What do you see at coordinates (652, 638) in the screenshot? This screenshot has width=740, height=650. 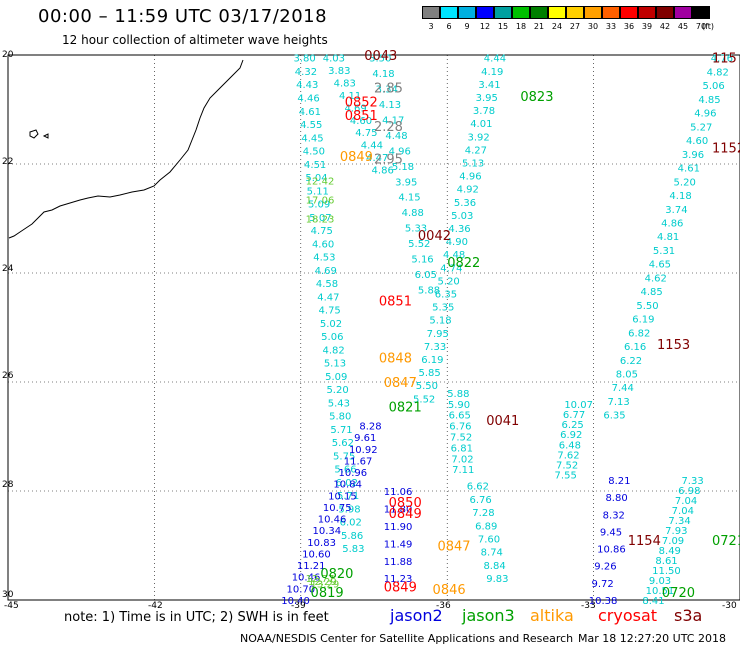 I see `generated-timestamp: Mar 18 12:27:20 UTC 2018` at bounding box center [652, 638].